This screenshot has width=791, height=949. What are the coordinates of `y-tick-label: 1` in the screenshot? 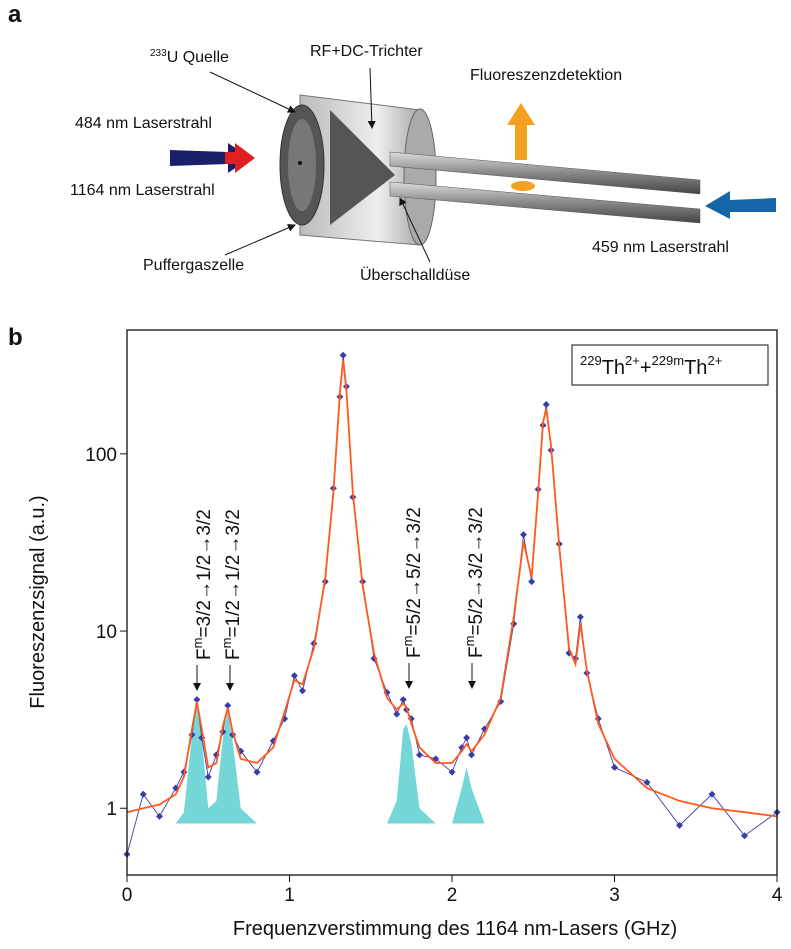 It's located at (111, 809).